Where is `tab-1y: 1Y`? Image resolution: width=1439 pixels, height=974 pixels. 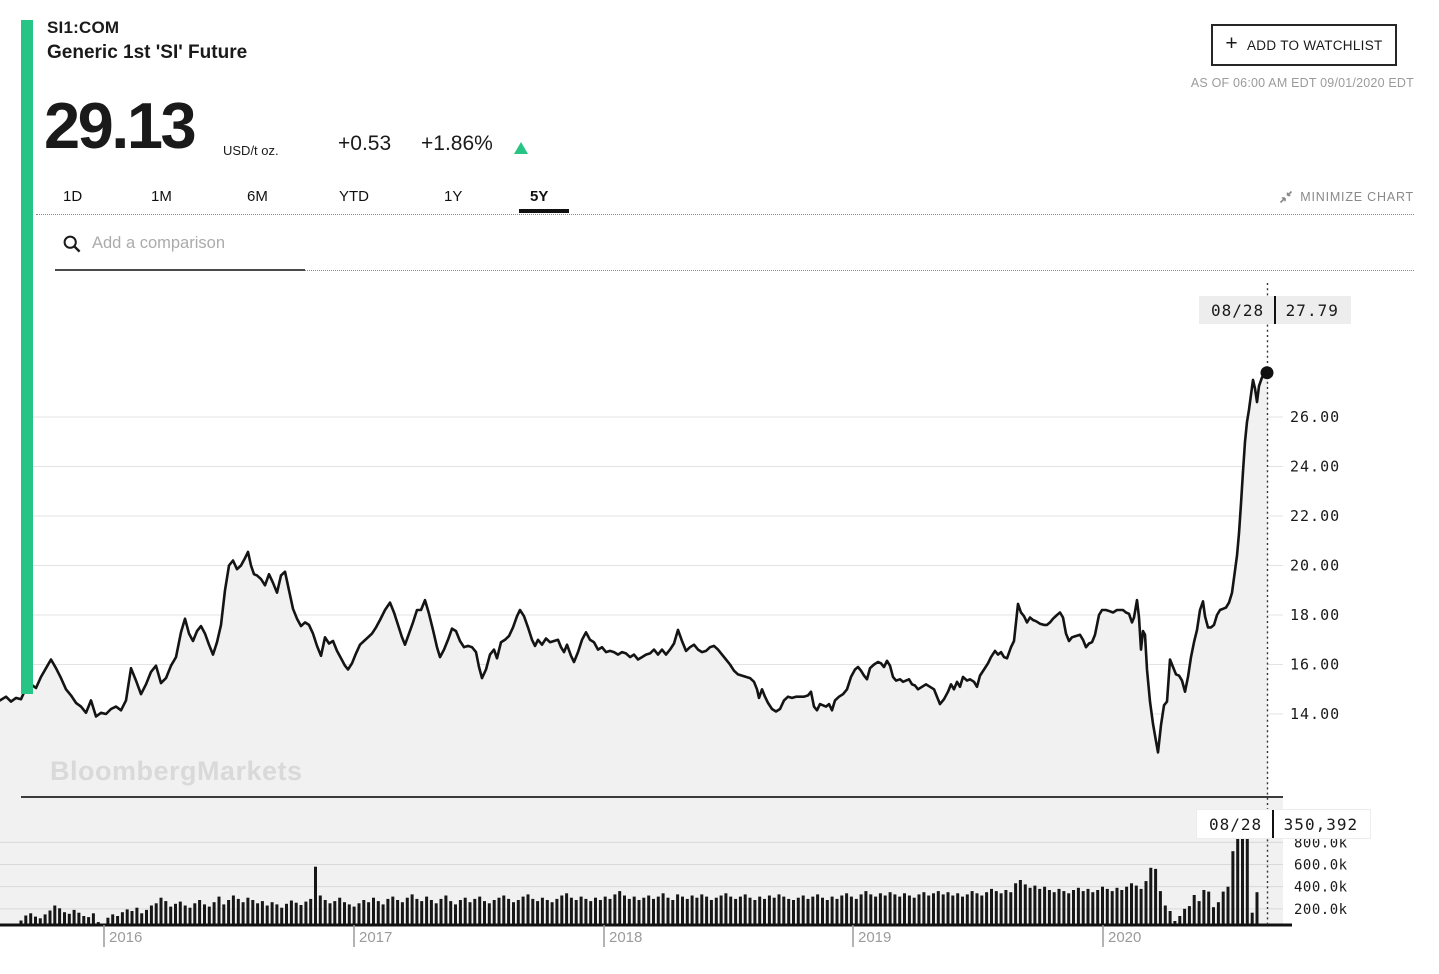
tab-1y: 1Y is located at coordinates (453, 196).